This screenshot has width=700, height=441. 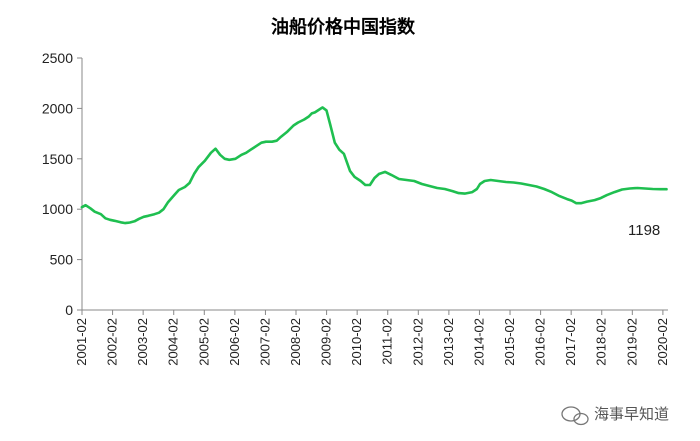 What do you see at coordinates (62, 184) in the screenshot?
I see `y-axis-ticks: 0 500 1000 1500 2000 2500` at bounding box center [62, 184].